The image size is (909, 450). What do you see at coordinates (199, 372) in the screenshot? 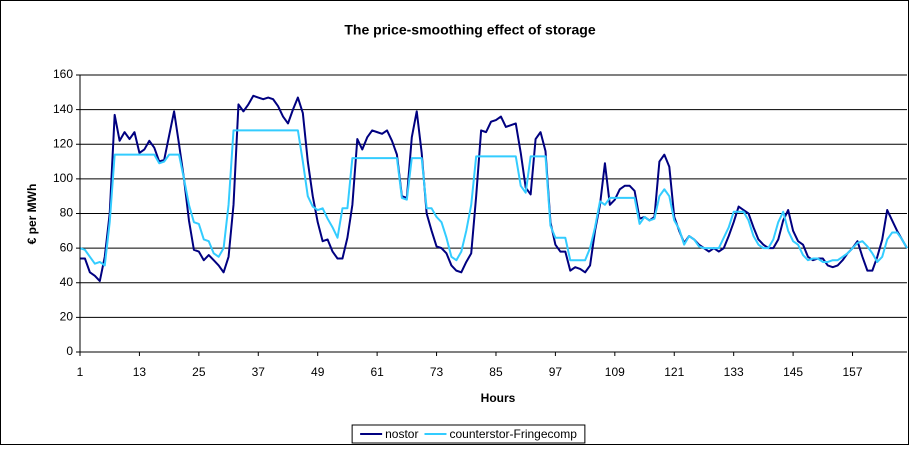
I see `x-tick-label: 25` at bounding box center [199, 372].